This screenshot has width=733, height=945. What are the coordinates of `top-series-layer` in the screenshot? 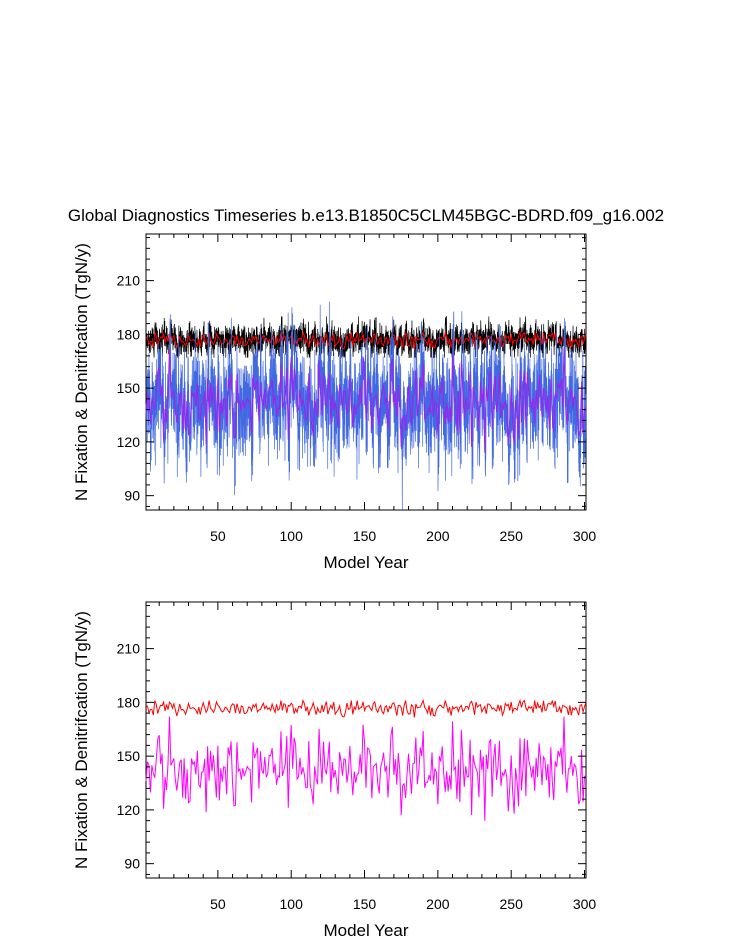 It's located at (366, 406).